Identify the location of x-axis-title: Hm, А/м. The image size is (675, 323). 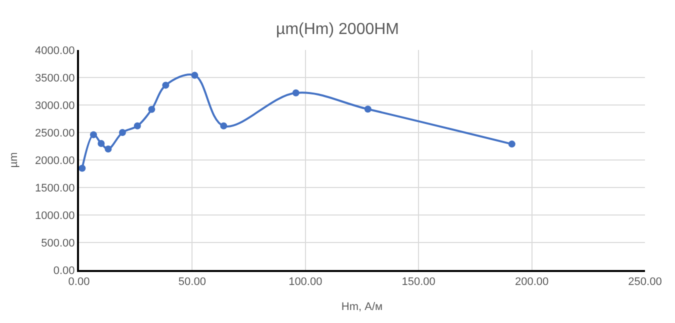
(362, 306).